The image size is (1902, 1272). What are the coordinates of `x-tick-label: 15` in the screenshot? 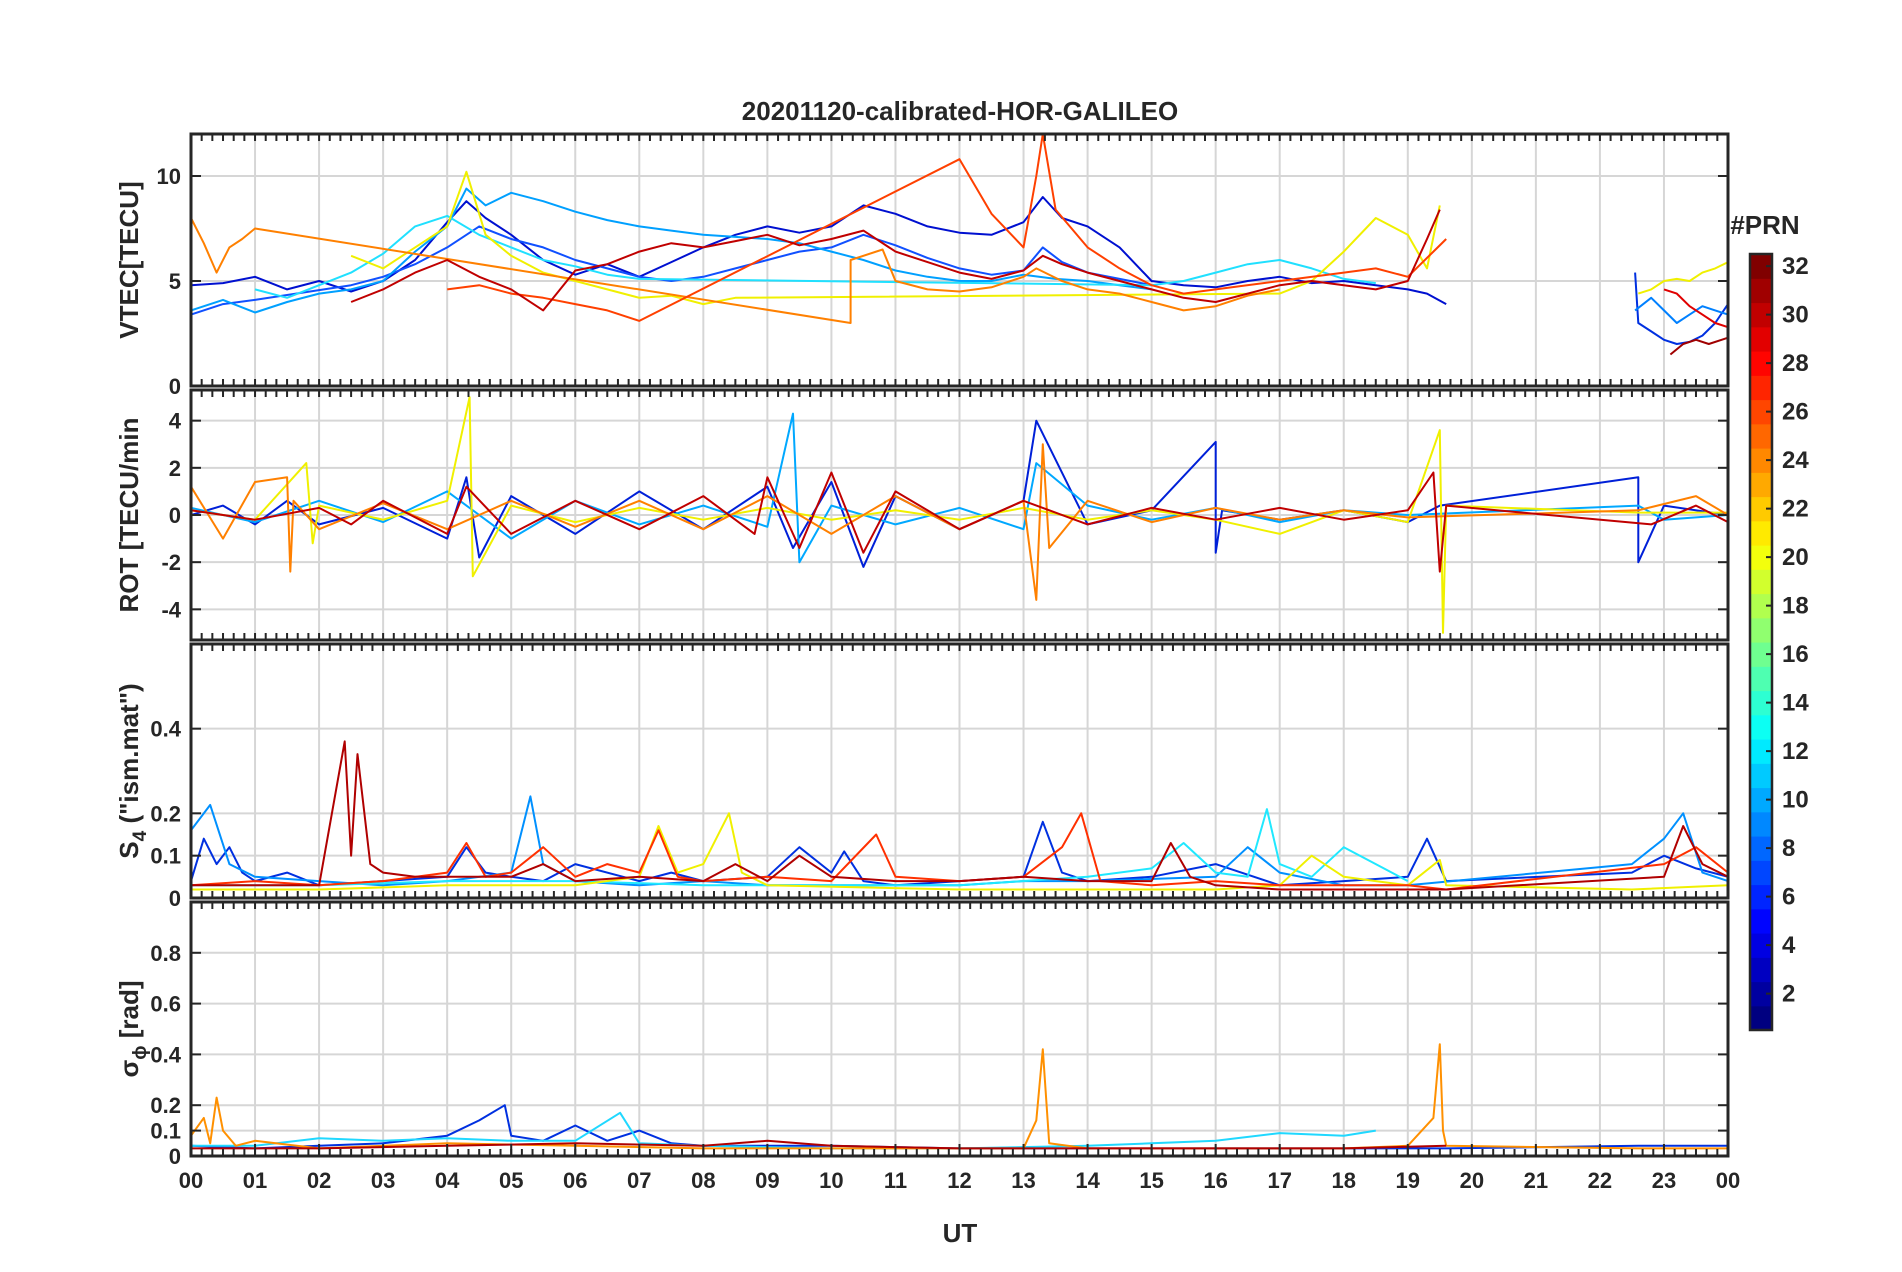 It's located at (1151, 1180).